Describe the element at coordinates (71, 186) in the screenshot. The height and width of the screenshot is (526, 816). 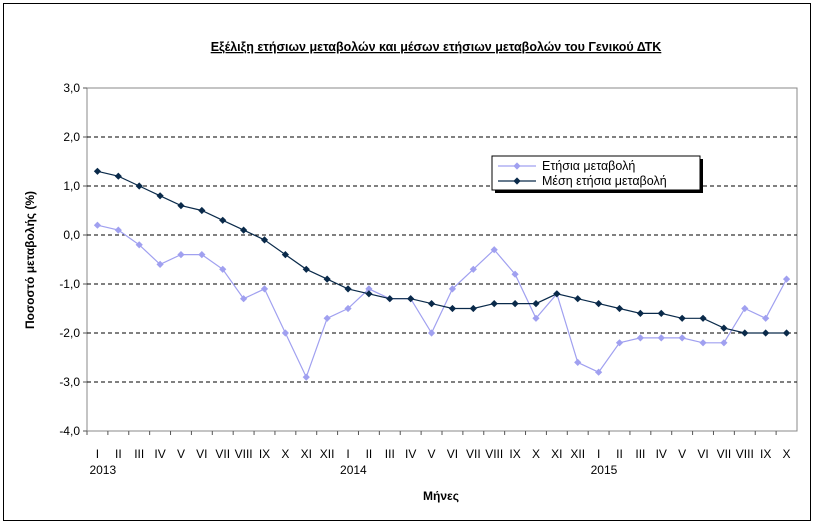
I see `y-tick-label: 1,0` at that location.